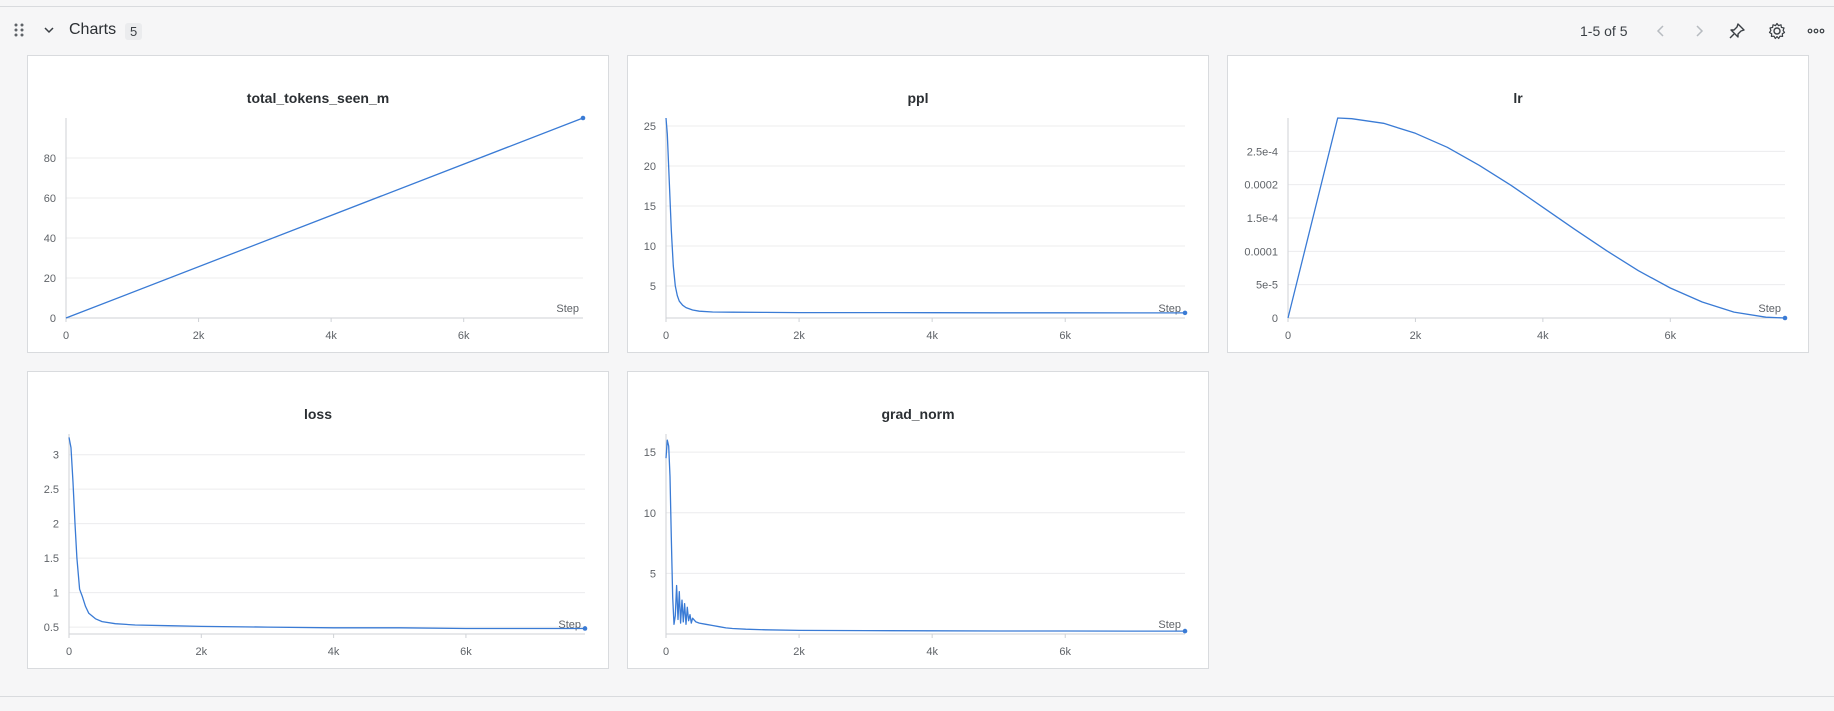 The image size is (1834, 711). Describe the element at coordinates (93, 29) in the screenshot. I see `section-title: Charts` at that location.